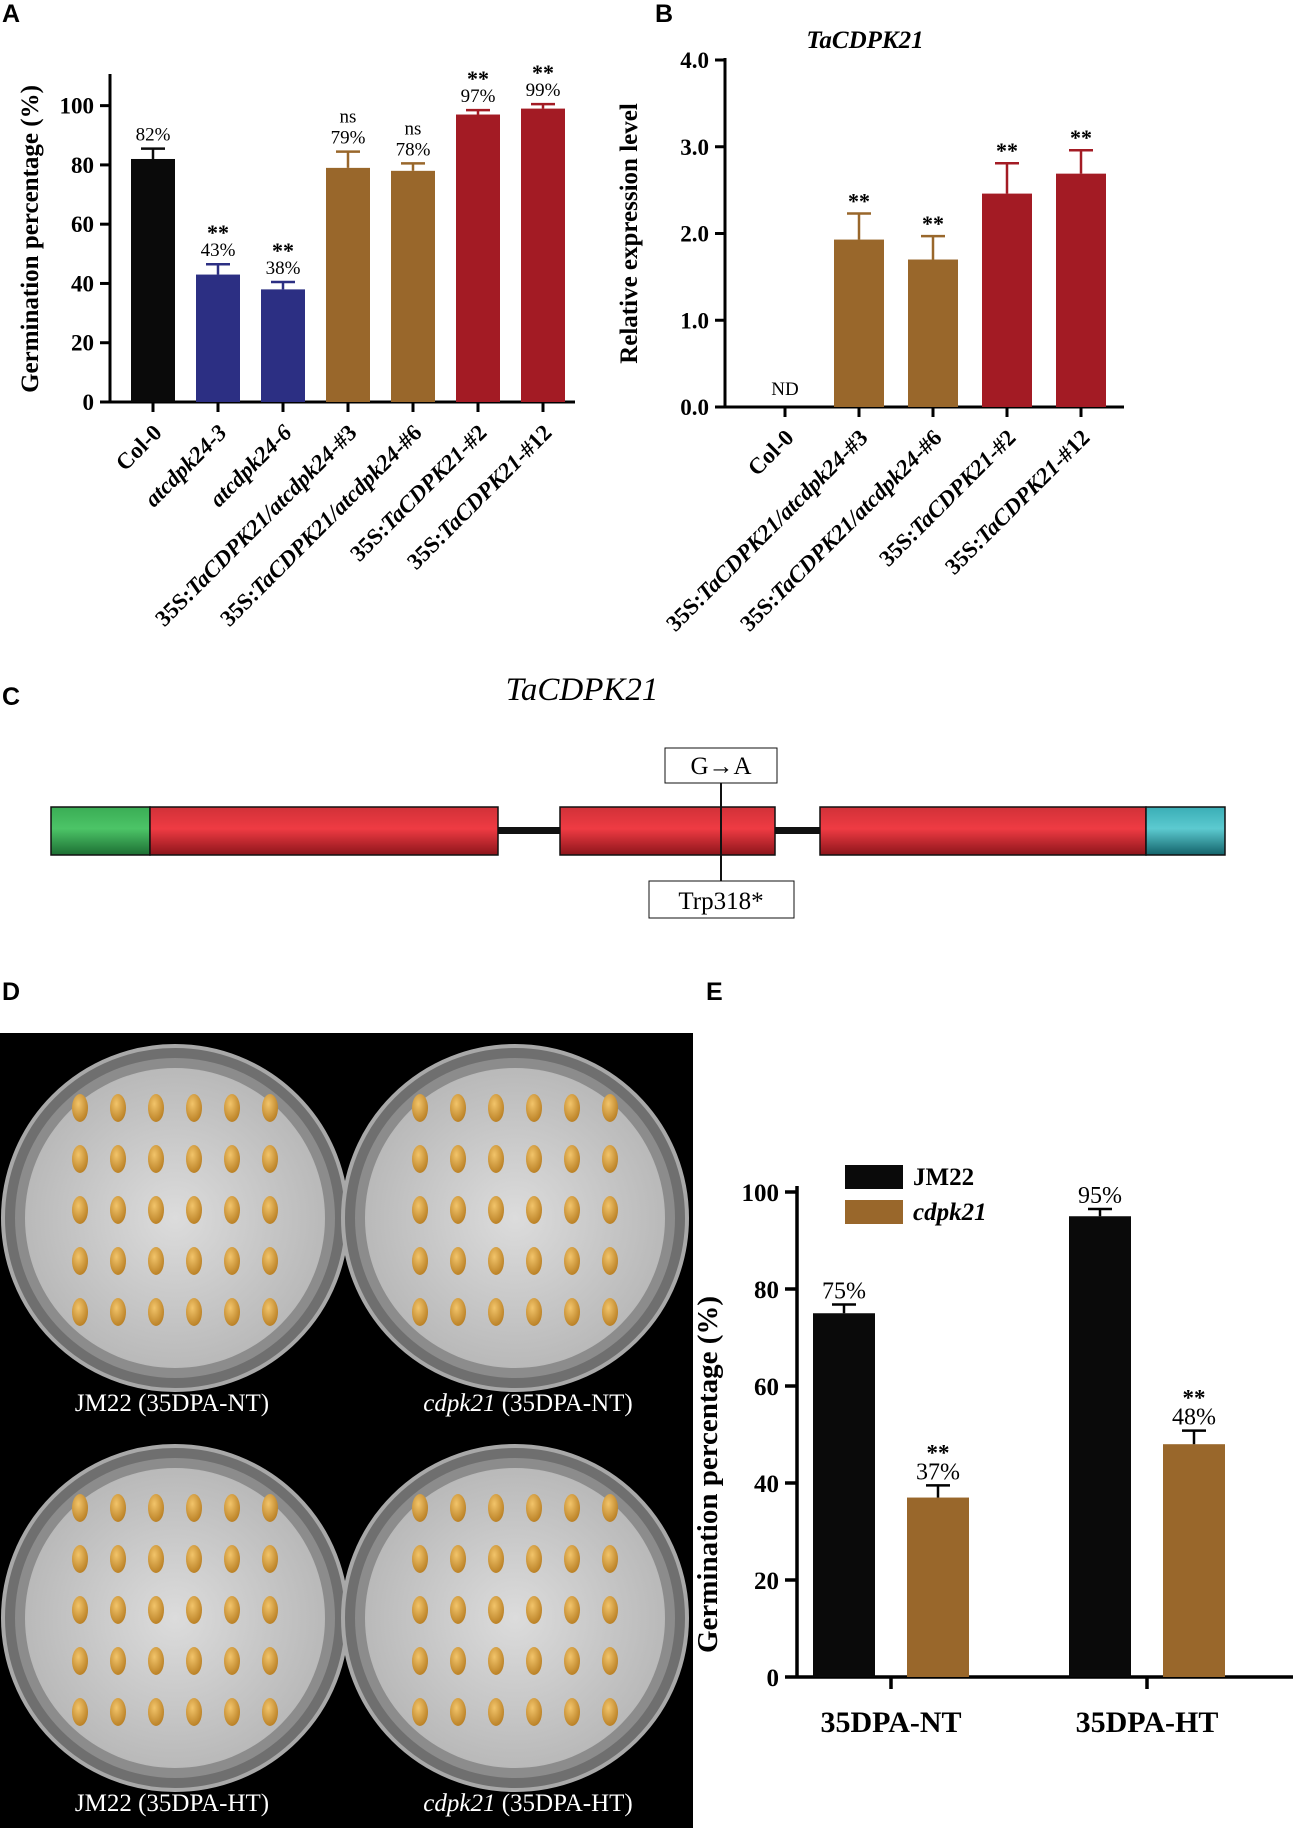 The image size is (1295, 1828). What do you see at coordinates (11, 14) in the screenshot?
I see `panel-label-a: A` at bounding box center [11, 14].